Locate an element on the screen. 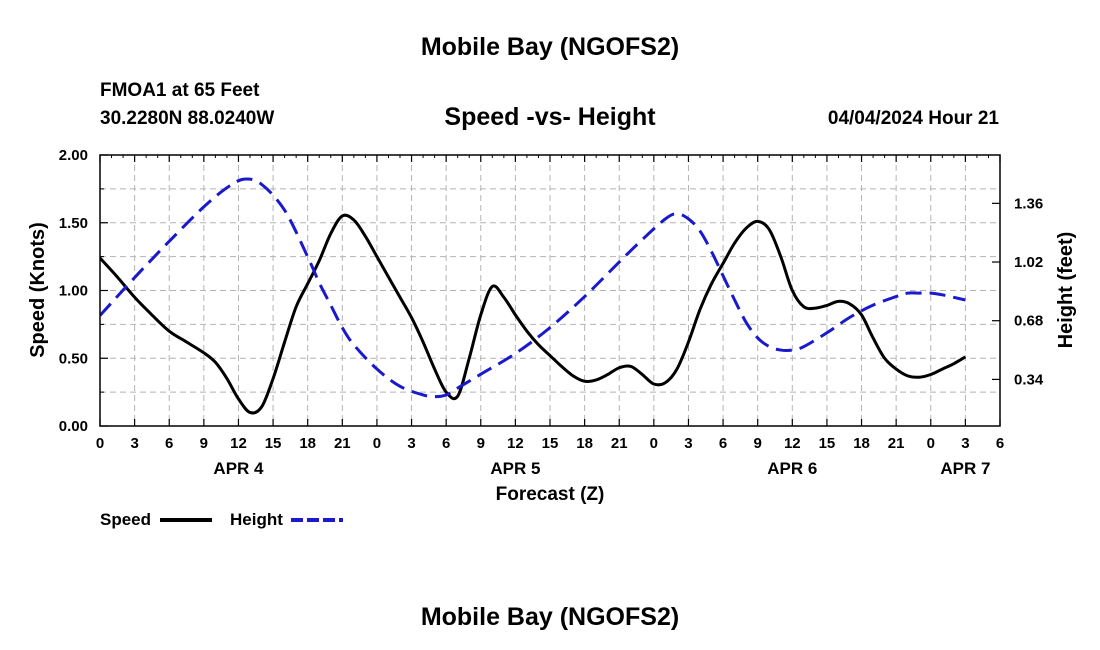 The width and height of the screenshot is (1100, 650). y2-tick-label: 0.68 is located at coordinates (1028, 321).